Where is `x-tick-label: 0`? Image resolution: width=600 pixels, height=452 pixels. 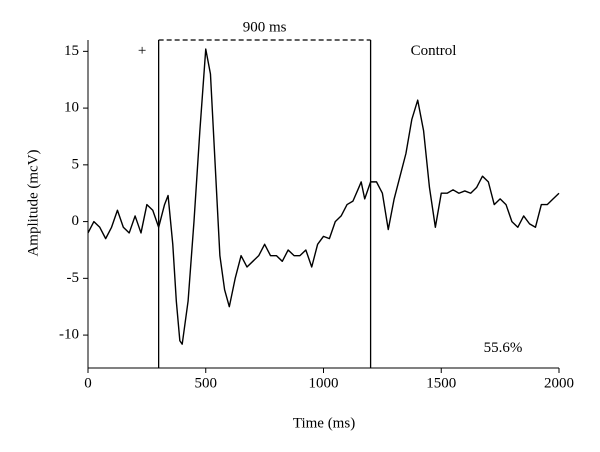 x-tick-label: 0 is located at coordinates (88, 383).